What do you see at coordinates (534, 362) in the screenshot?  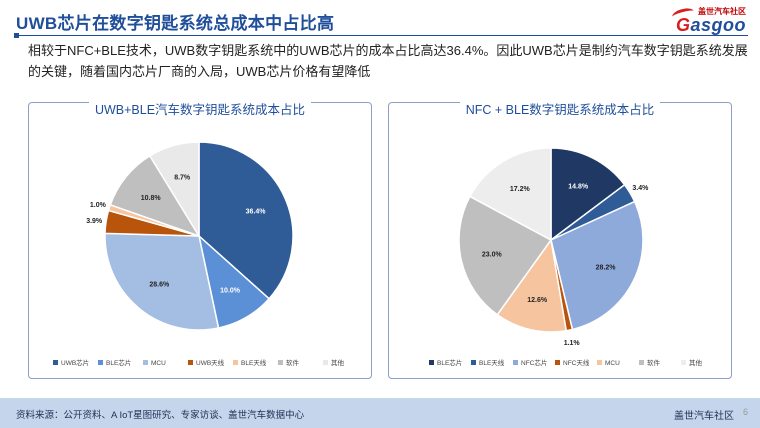 I see `legend-label-1-2: NFC芯片` at bounding box center [534, 362].